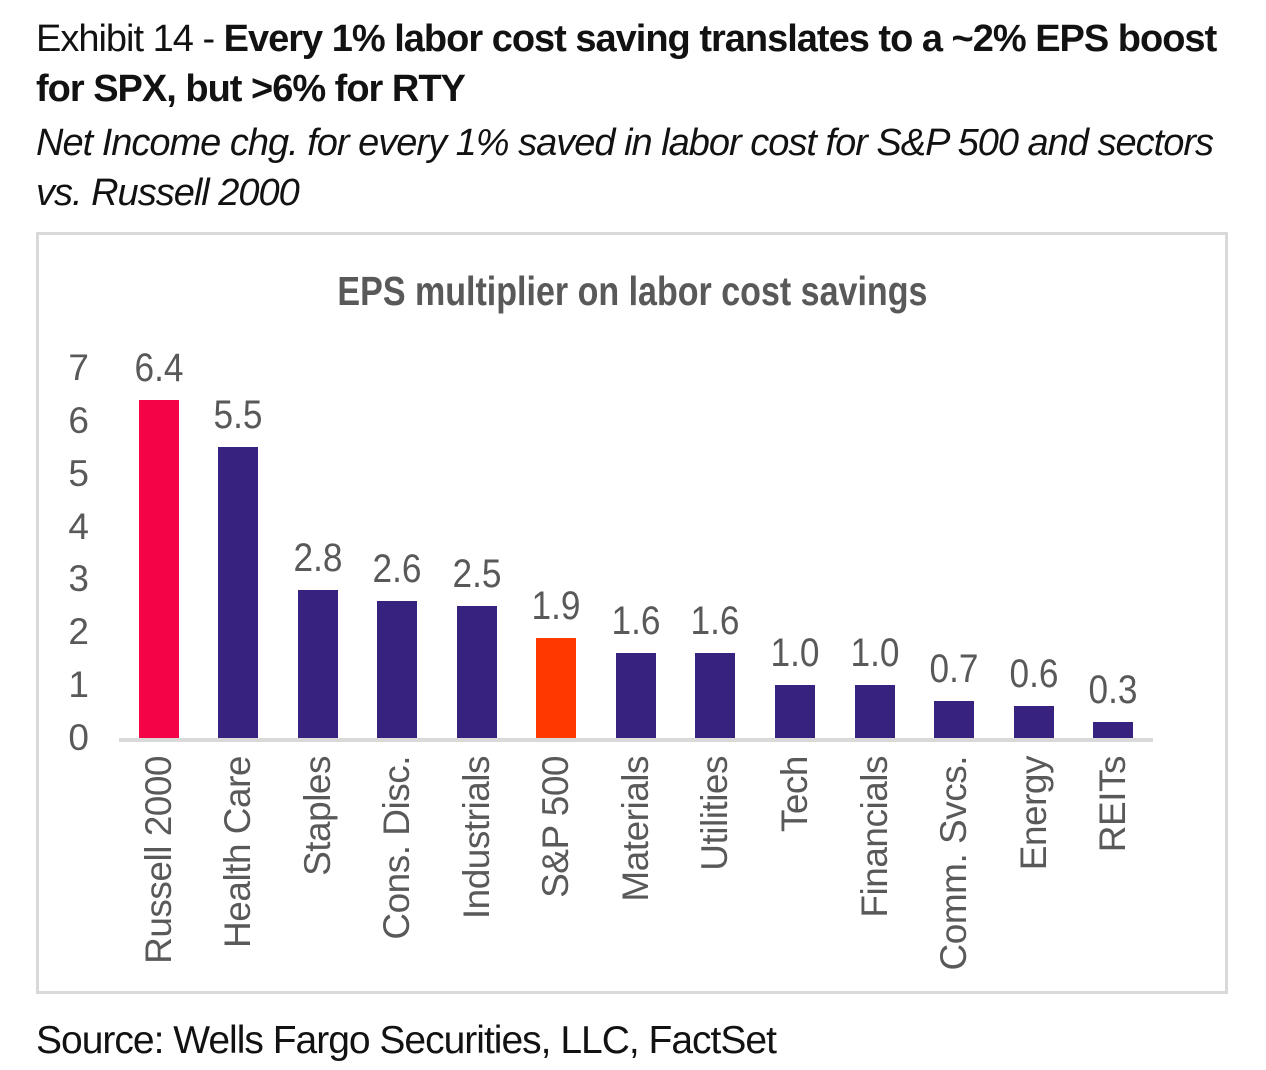 The height and width of the screenshot is (1070, 1266). I want to click on bar-column-tech: 1.0 Tech, so click(795, 600).